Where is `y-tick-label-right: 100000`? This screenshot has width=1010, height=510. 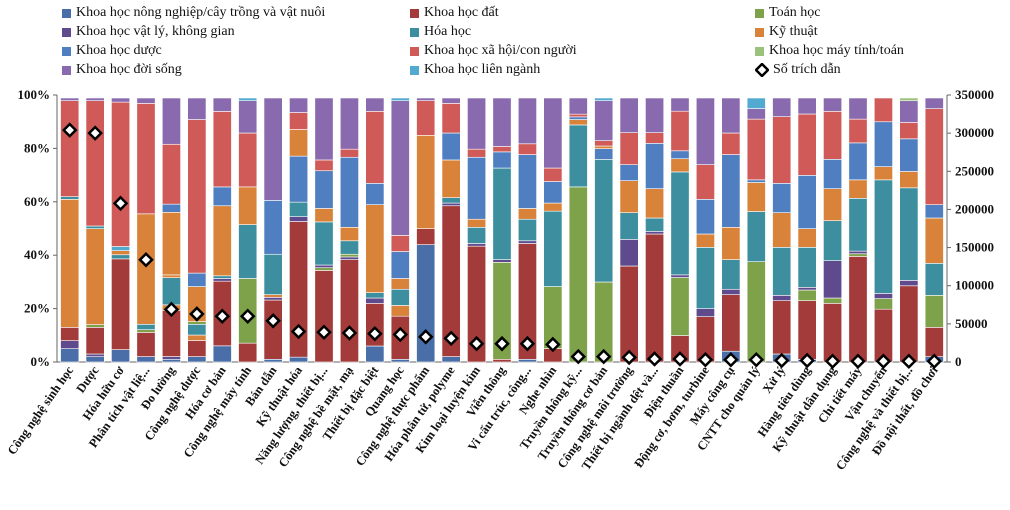 y-tick-label-right: 100000 is located at coordinates (974, 285).